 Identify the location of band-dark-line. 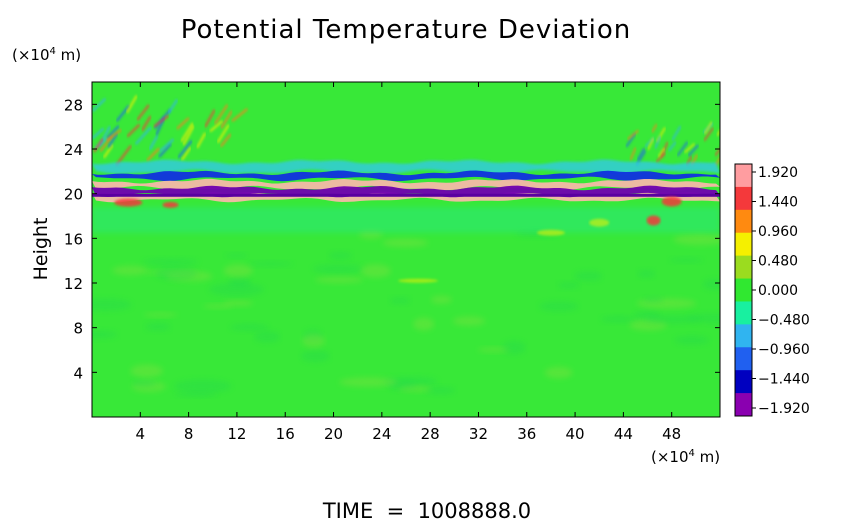
(406, 195).